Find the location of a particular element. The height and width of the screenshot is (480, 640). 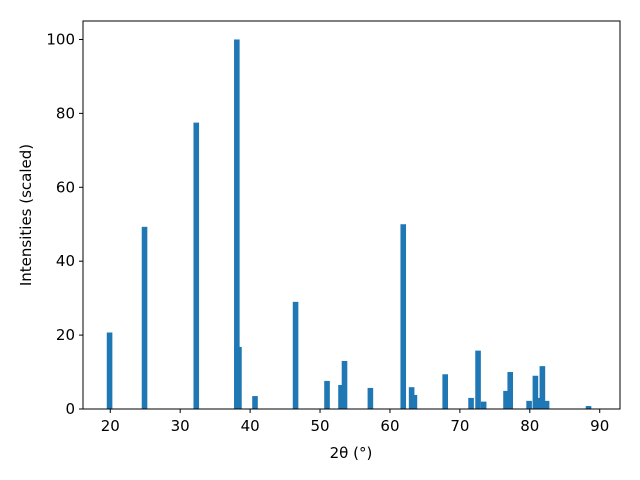

x-tick-label: 30 is located at coordinates (180, 426).